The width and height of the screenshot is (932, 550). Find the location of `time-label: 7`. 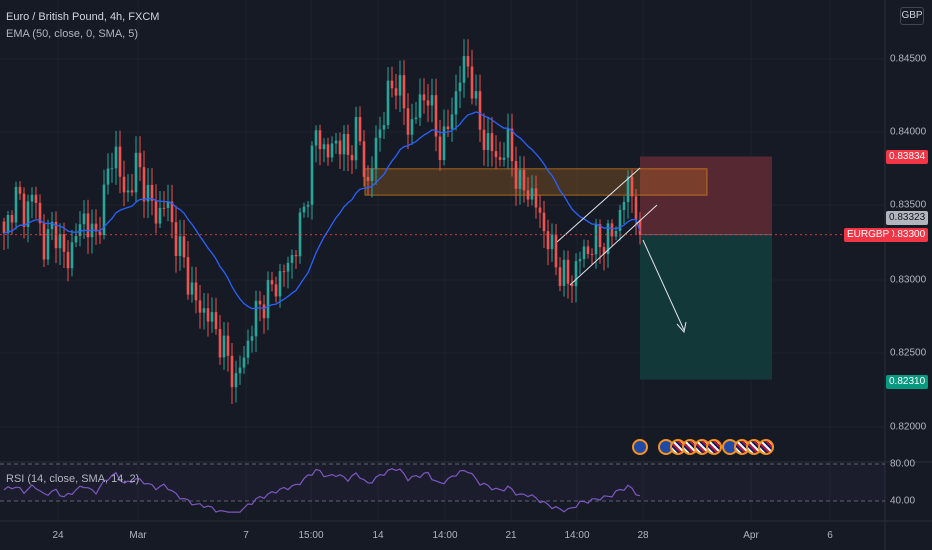

time-label: 7 is located at coordinates (246, 535).